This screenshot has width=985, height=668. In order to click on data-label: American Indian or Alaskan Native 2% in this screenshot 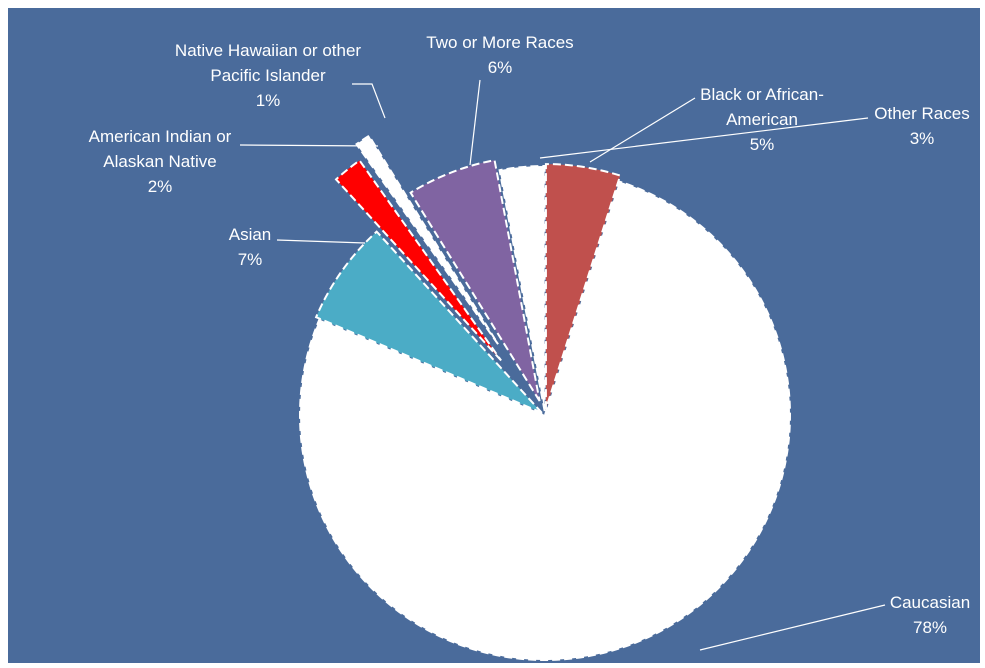, I will do `click(160, 161)`.